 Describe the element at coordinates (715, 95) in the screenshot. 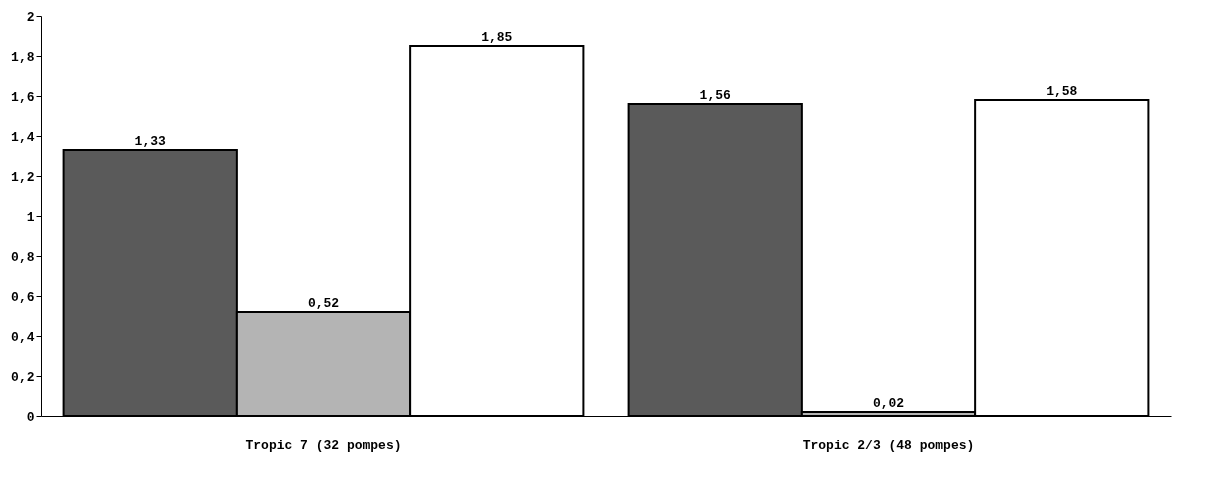

I see `data-label: 1,56` at that location.